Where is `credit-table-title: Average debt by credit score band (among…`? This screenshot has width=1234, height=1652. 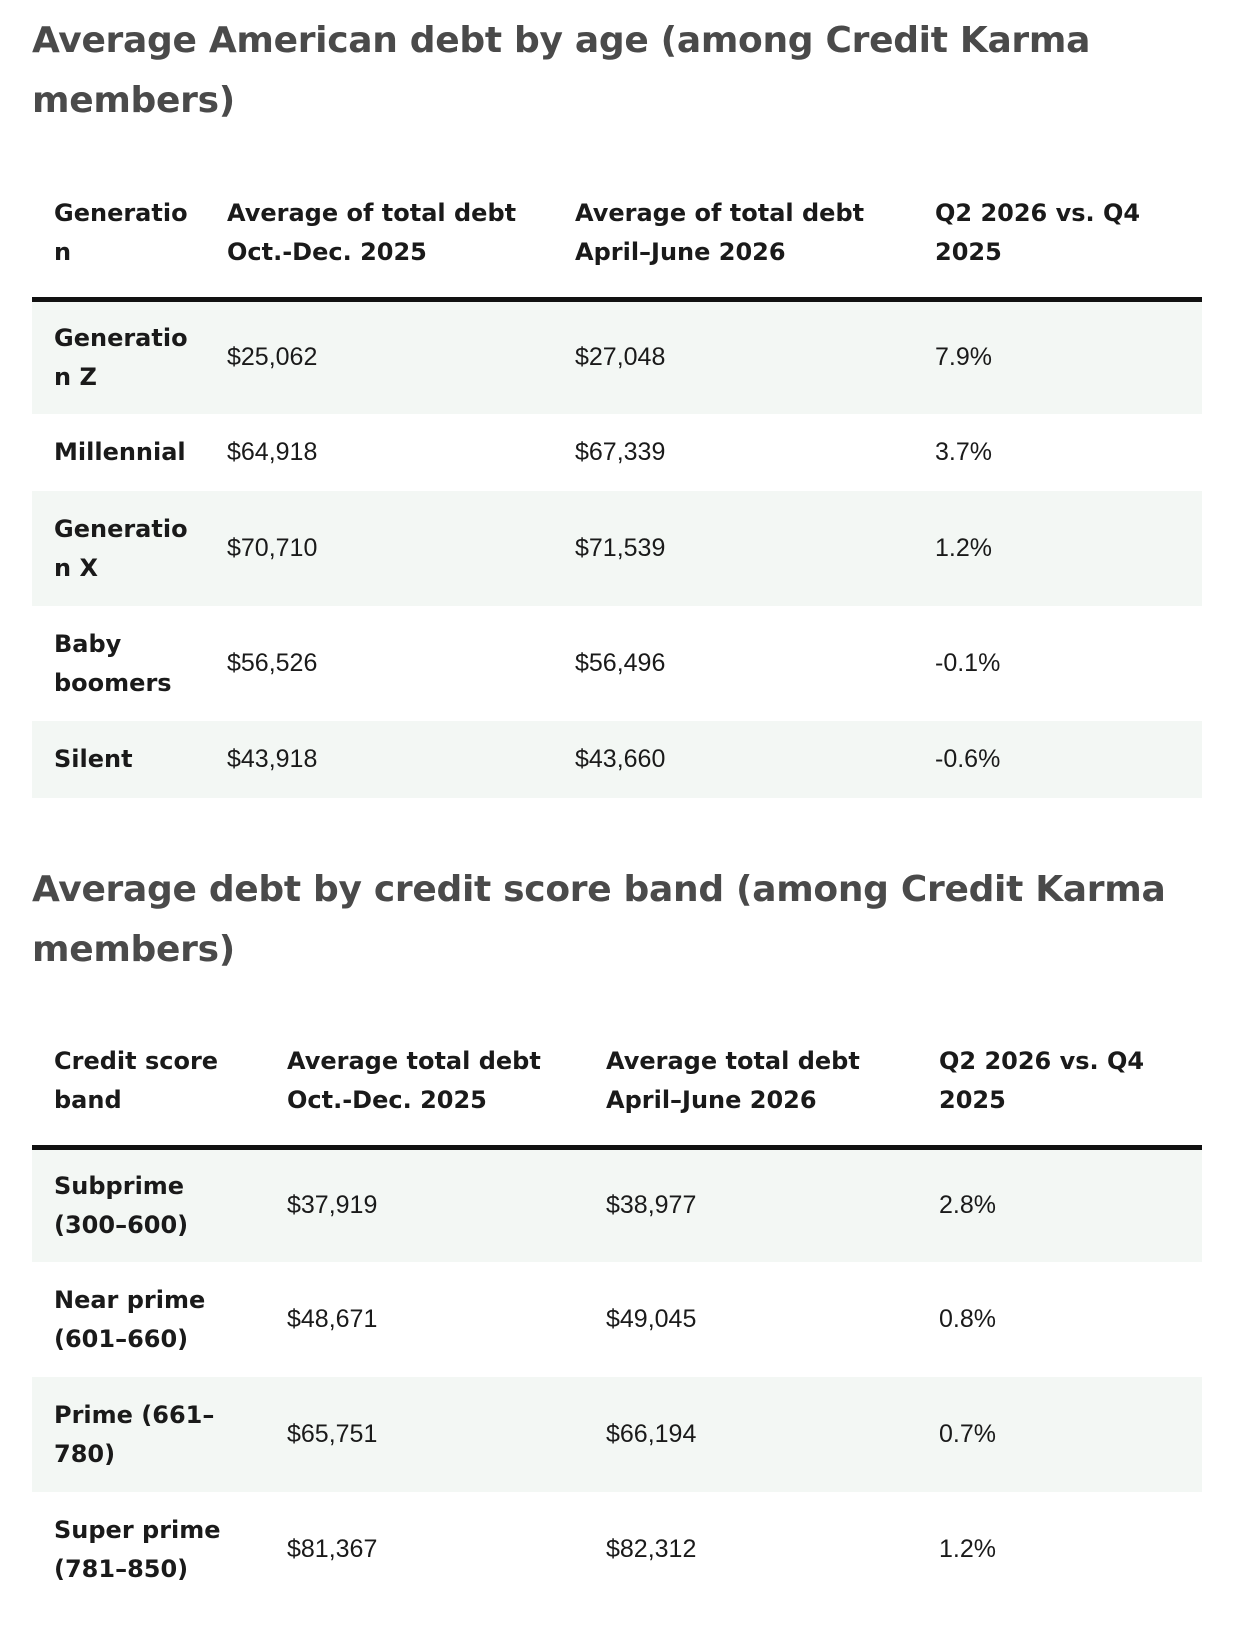
credit-table-title: Average debt by credit score band (among… is located at coordinates (599, 919).